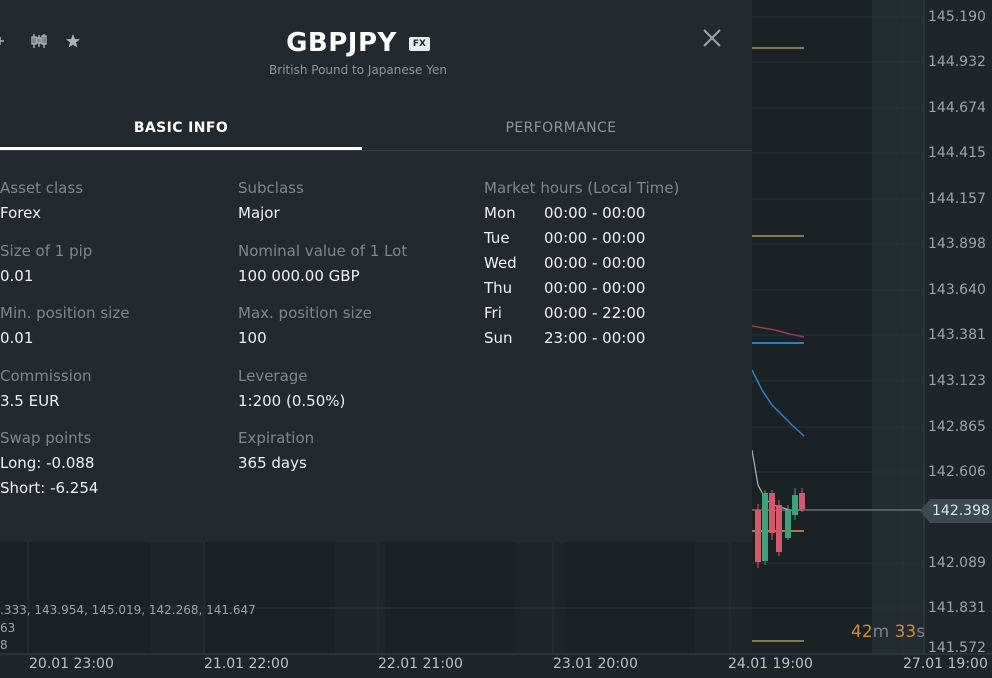  What do you see at coordinates (376, 130) in the screenshot?
I see `info-tabs: BASIC INFO PERFORMANCE` at bounding box center [376, 130].